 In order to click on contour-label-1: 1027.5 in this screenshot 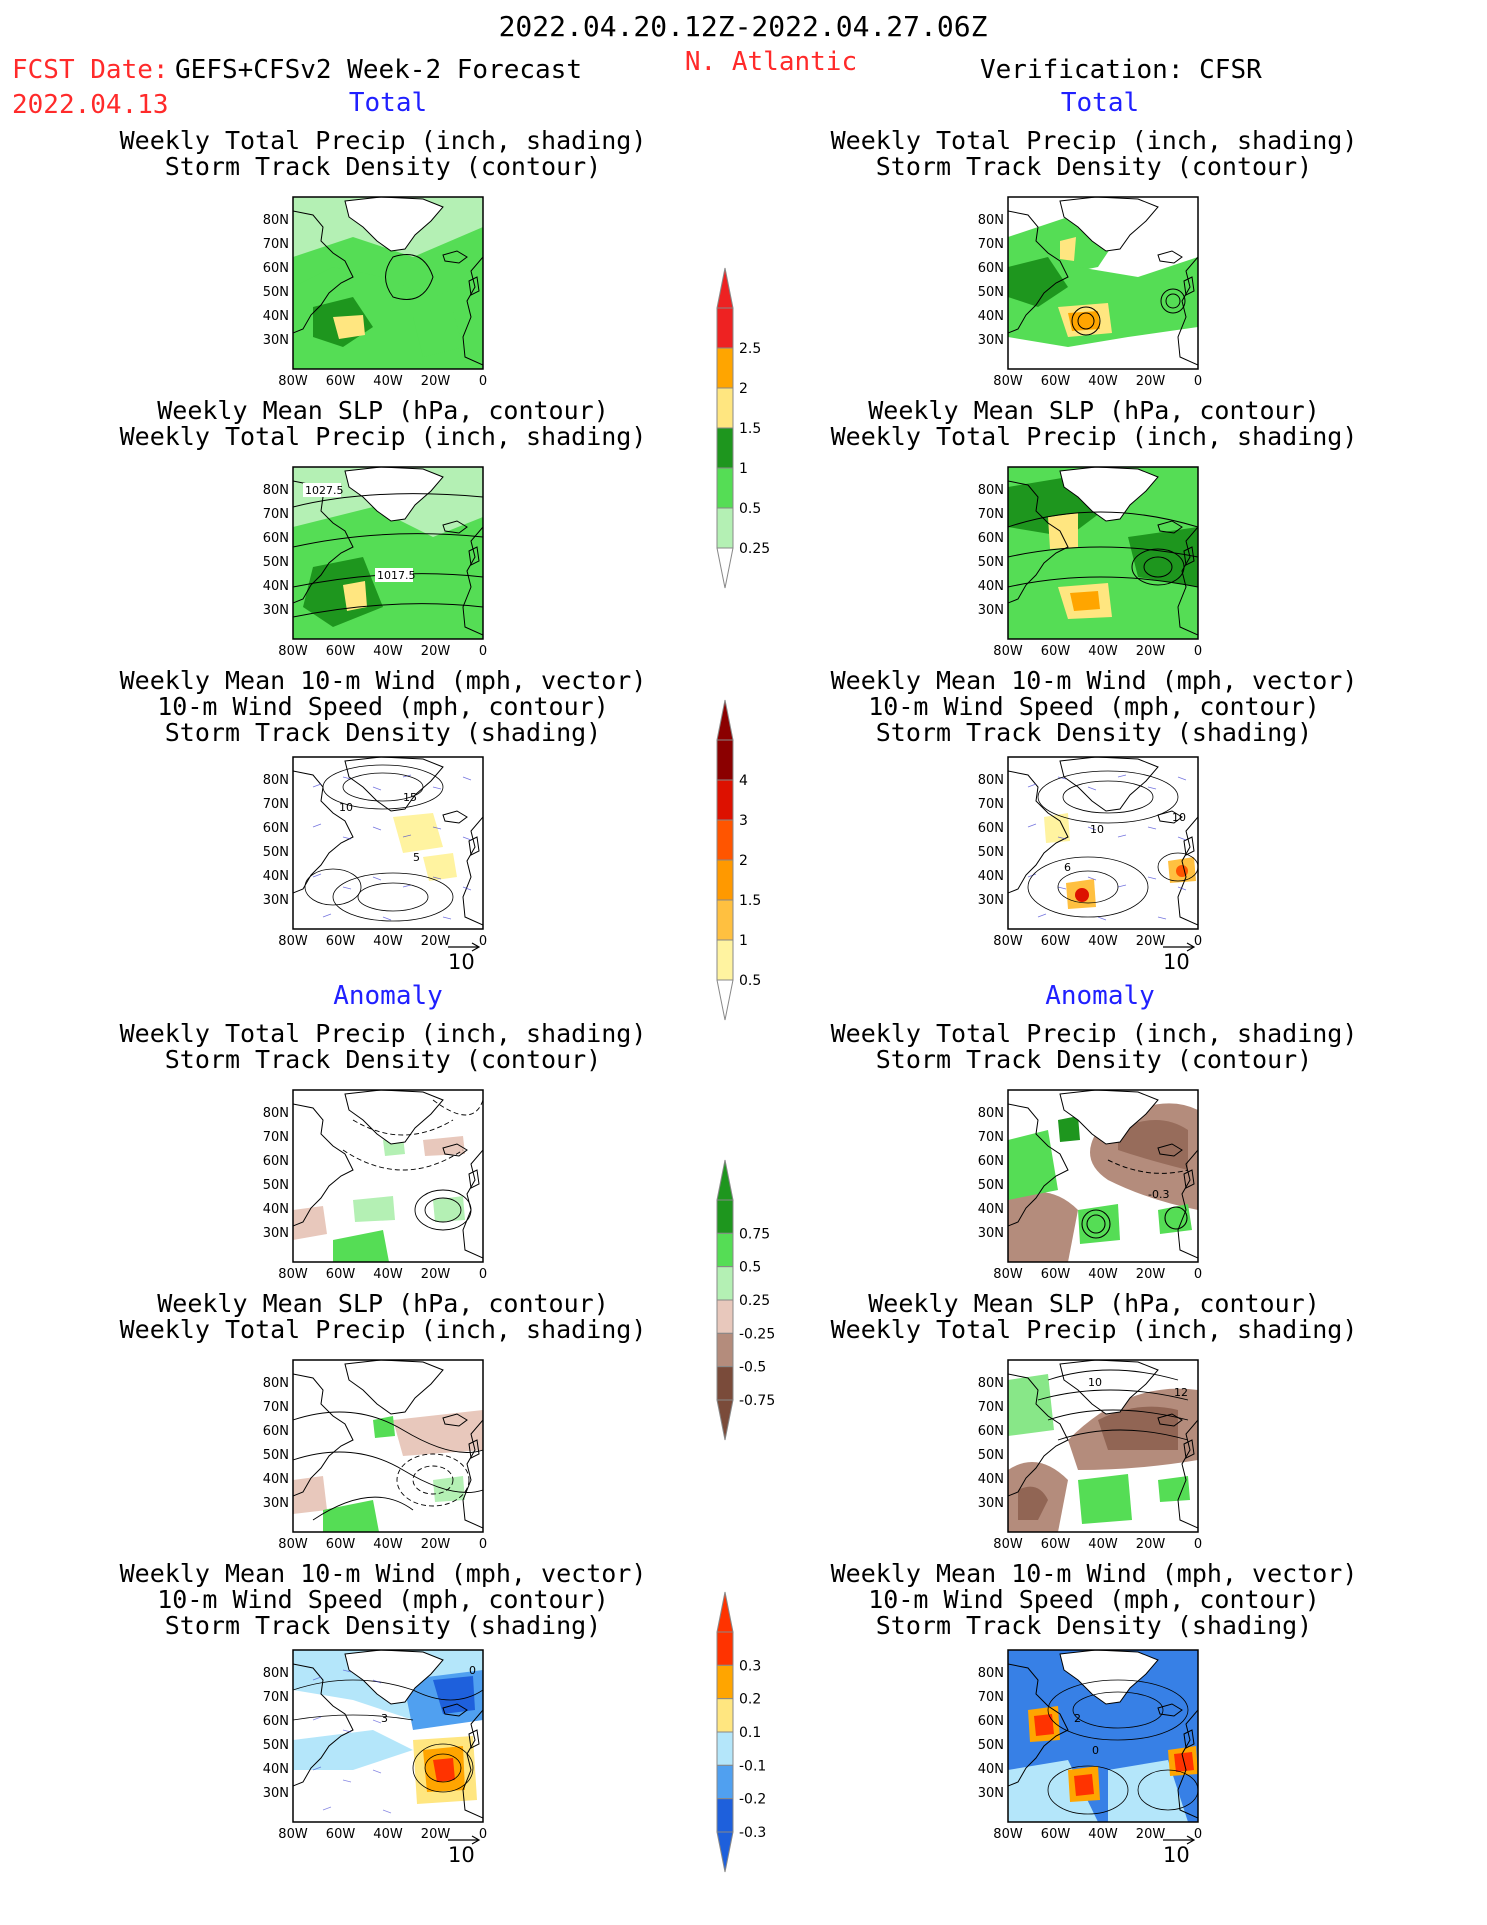, I will do `click(324, 490)`.